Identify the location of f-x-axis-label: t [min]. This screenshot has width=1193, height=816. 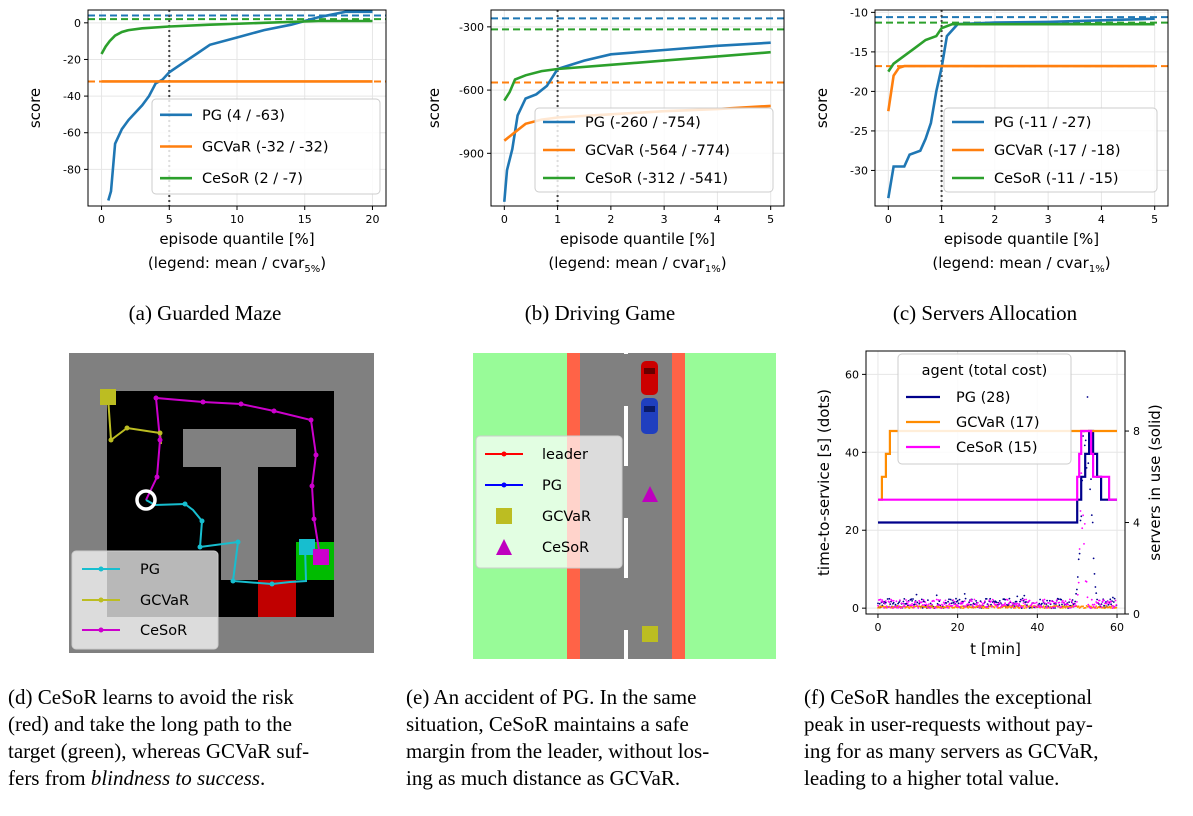
(995, 649).